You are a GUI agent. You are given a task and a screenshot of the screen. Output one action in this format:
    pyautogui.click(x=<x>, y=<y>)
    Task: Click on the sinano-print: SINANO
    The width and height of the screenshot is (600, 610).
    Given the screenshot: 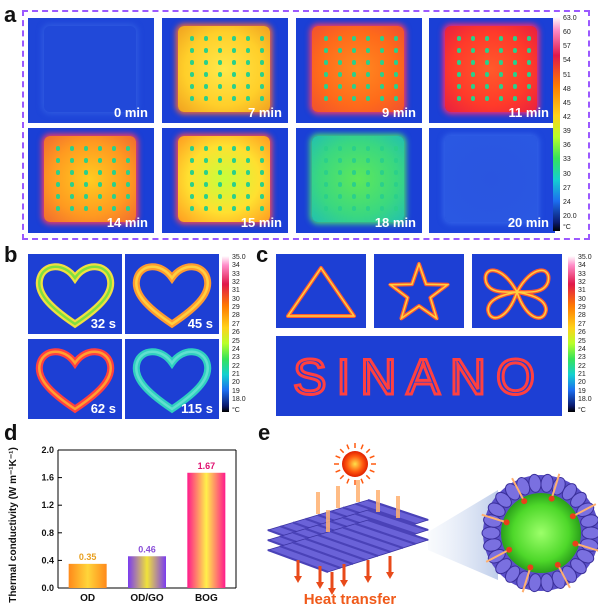 What is the action you would take?
    pyautogui.click(x=419, y=377)
    